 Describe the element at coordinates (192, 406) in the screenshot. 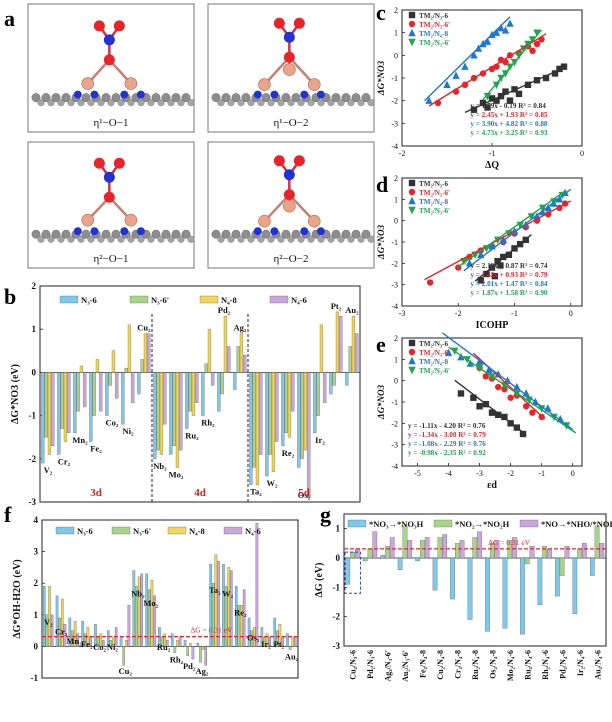

I see `category-group: Ru₂` at that location.